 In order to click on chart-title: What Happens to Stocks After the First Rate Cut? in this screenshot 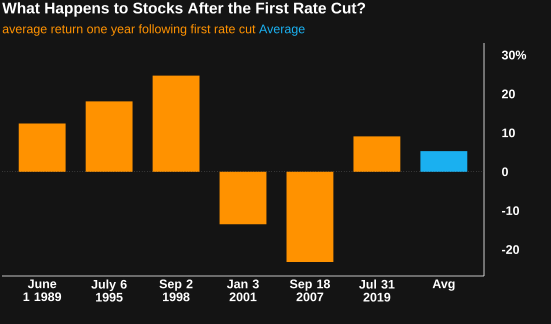, I will do `click(184, 9)`.